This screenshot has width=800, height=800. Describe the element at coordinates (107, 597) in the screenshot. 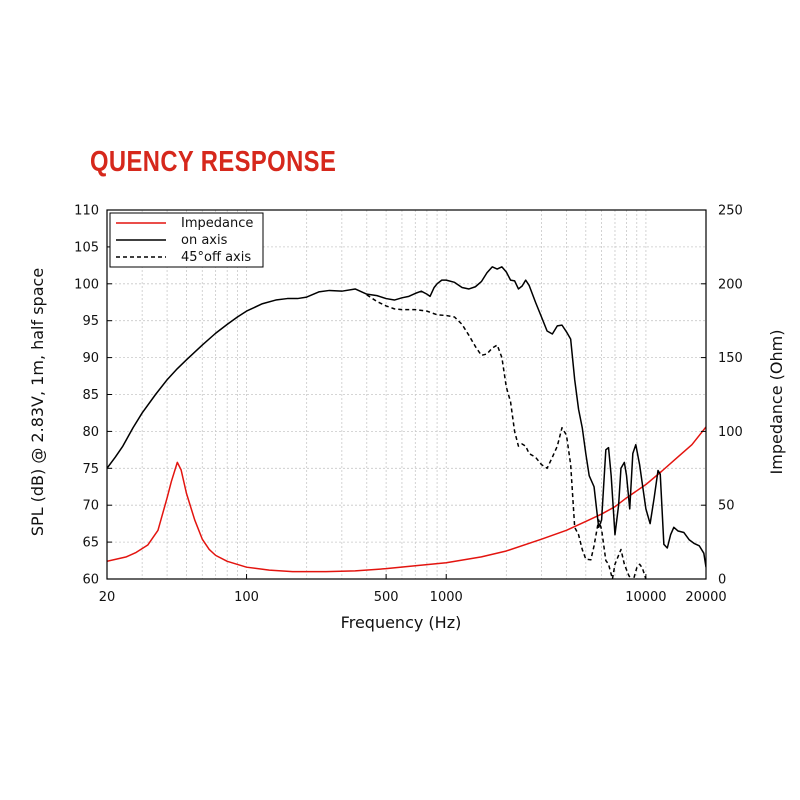

I see `x-tick-label: 20` at that location.